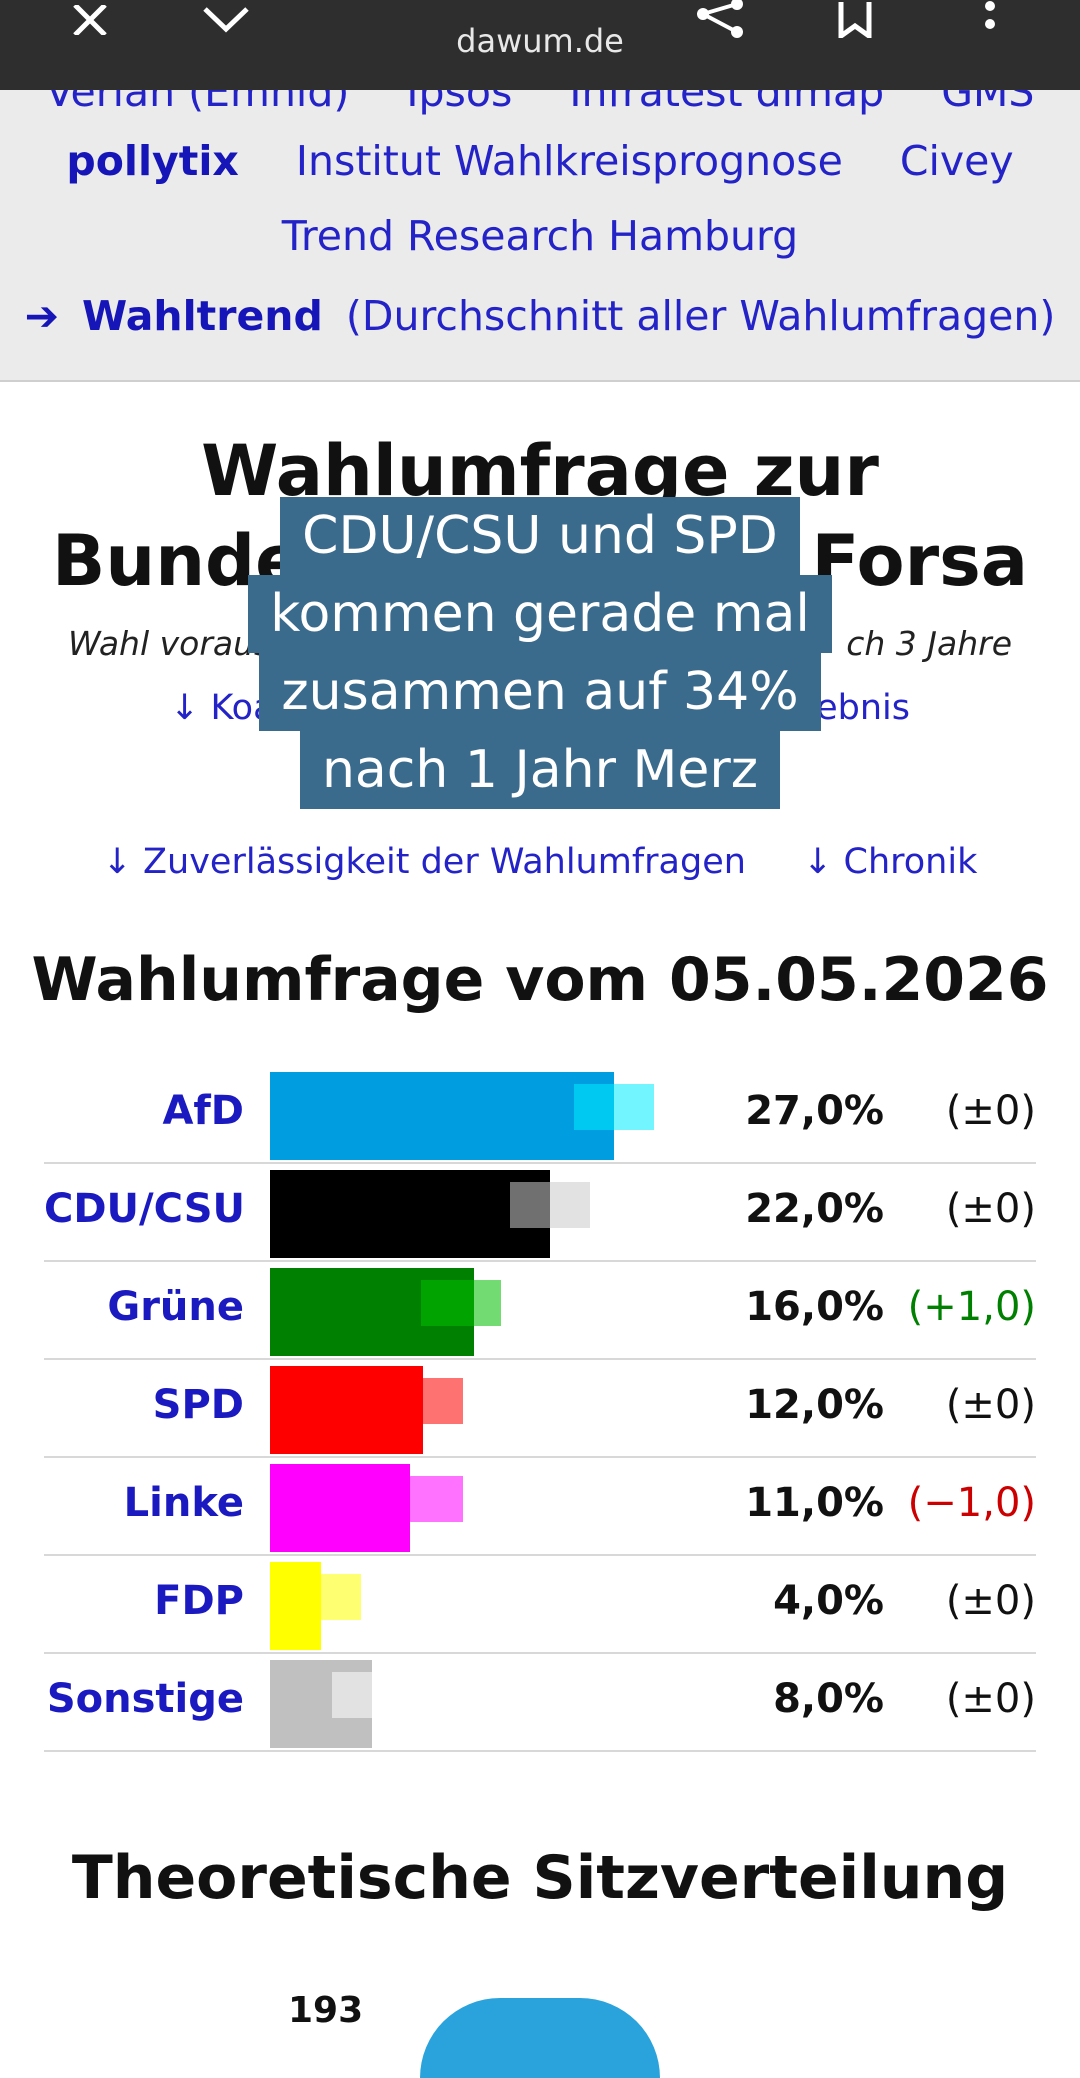 The image size is (1080, 2078). I want to click on institute-link: Verian (Emnid), so click(197, 103).